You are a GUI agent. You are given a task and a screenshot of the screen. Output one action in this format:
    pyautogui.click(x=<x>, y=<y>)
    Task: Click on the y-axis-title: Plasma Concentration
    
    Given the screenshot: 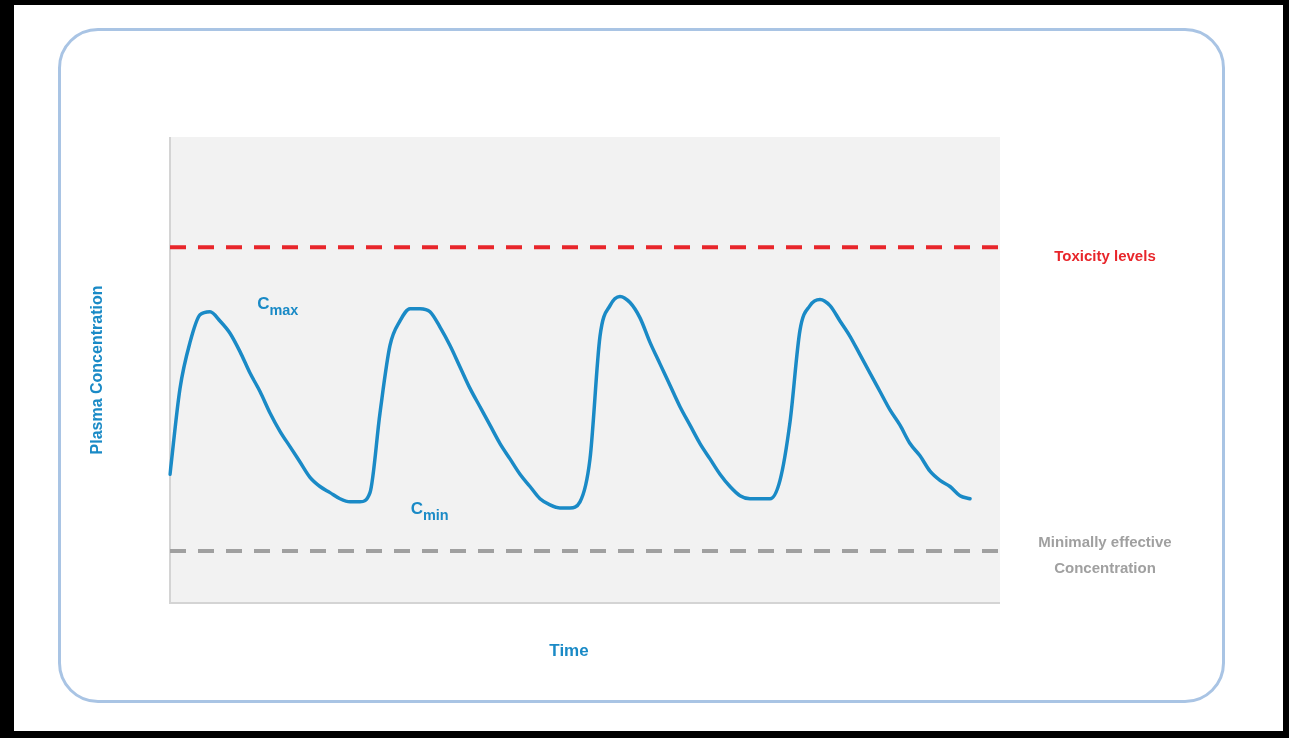 What is the action you would take?
    pyautogui.click(x=97, y=370)
    